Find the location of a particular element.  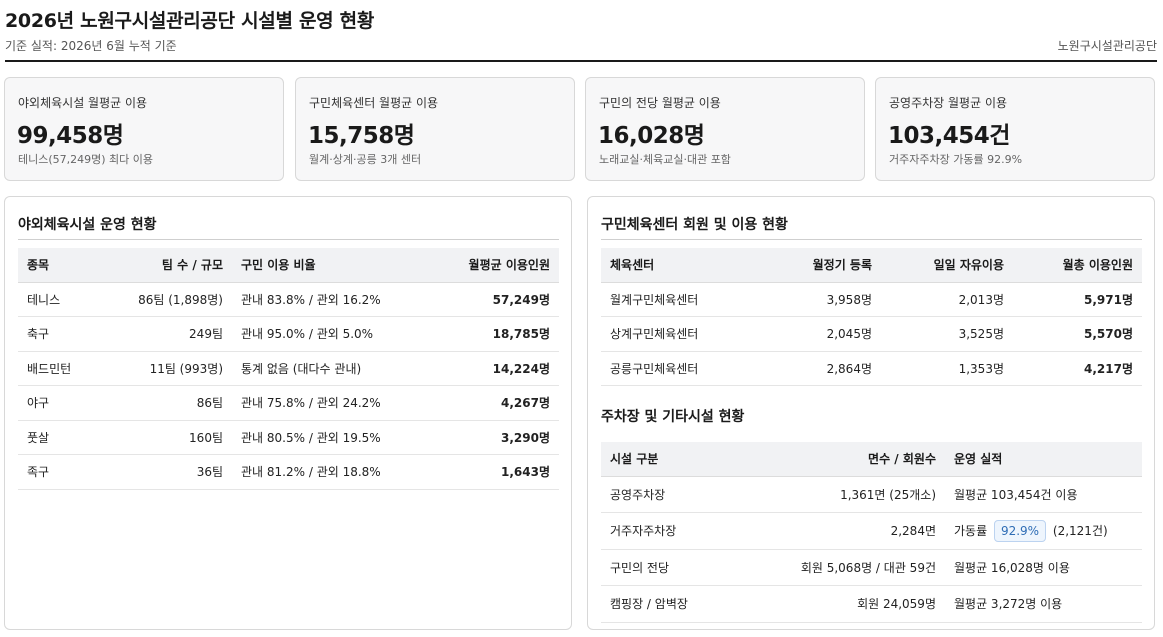

daily-free-use: 1,353명 is located at coordinates (947, 368).